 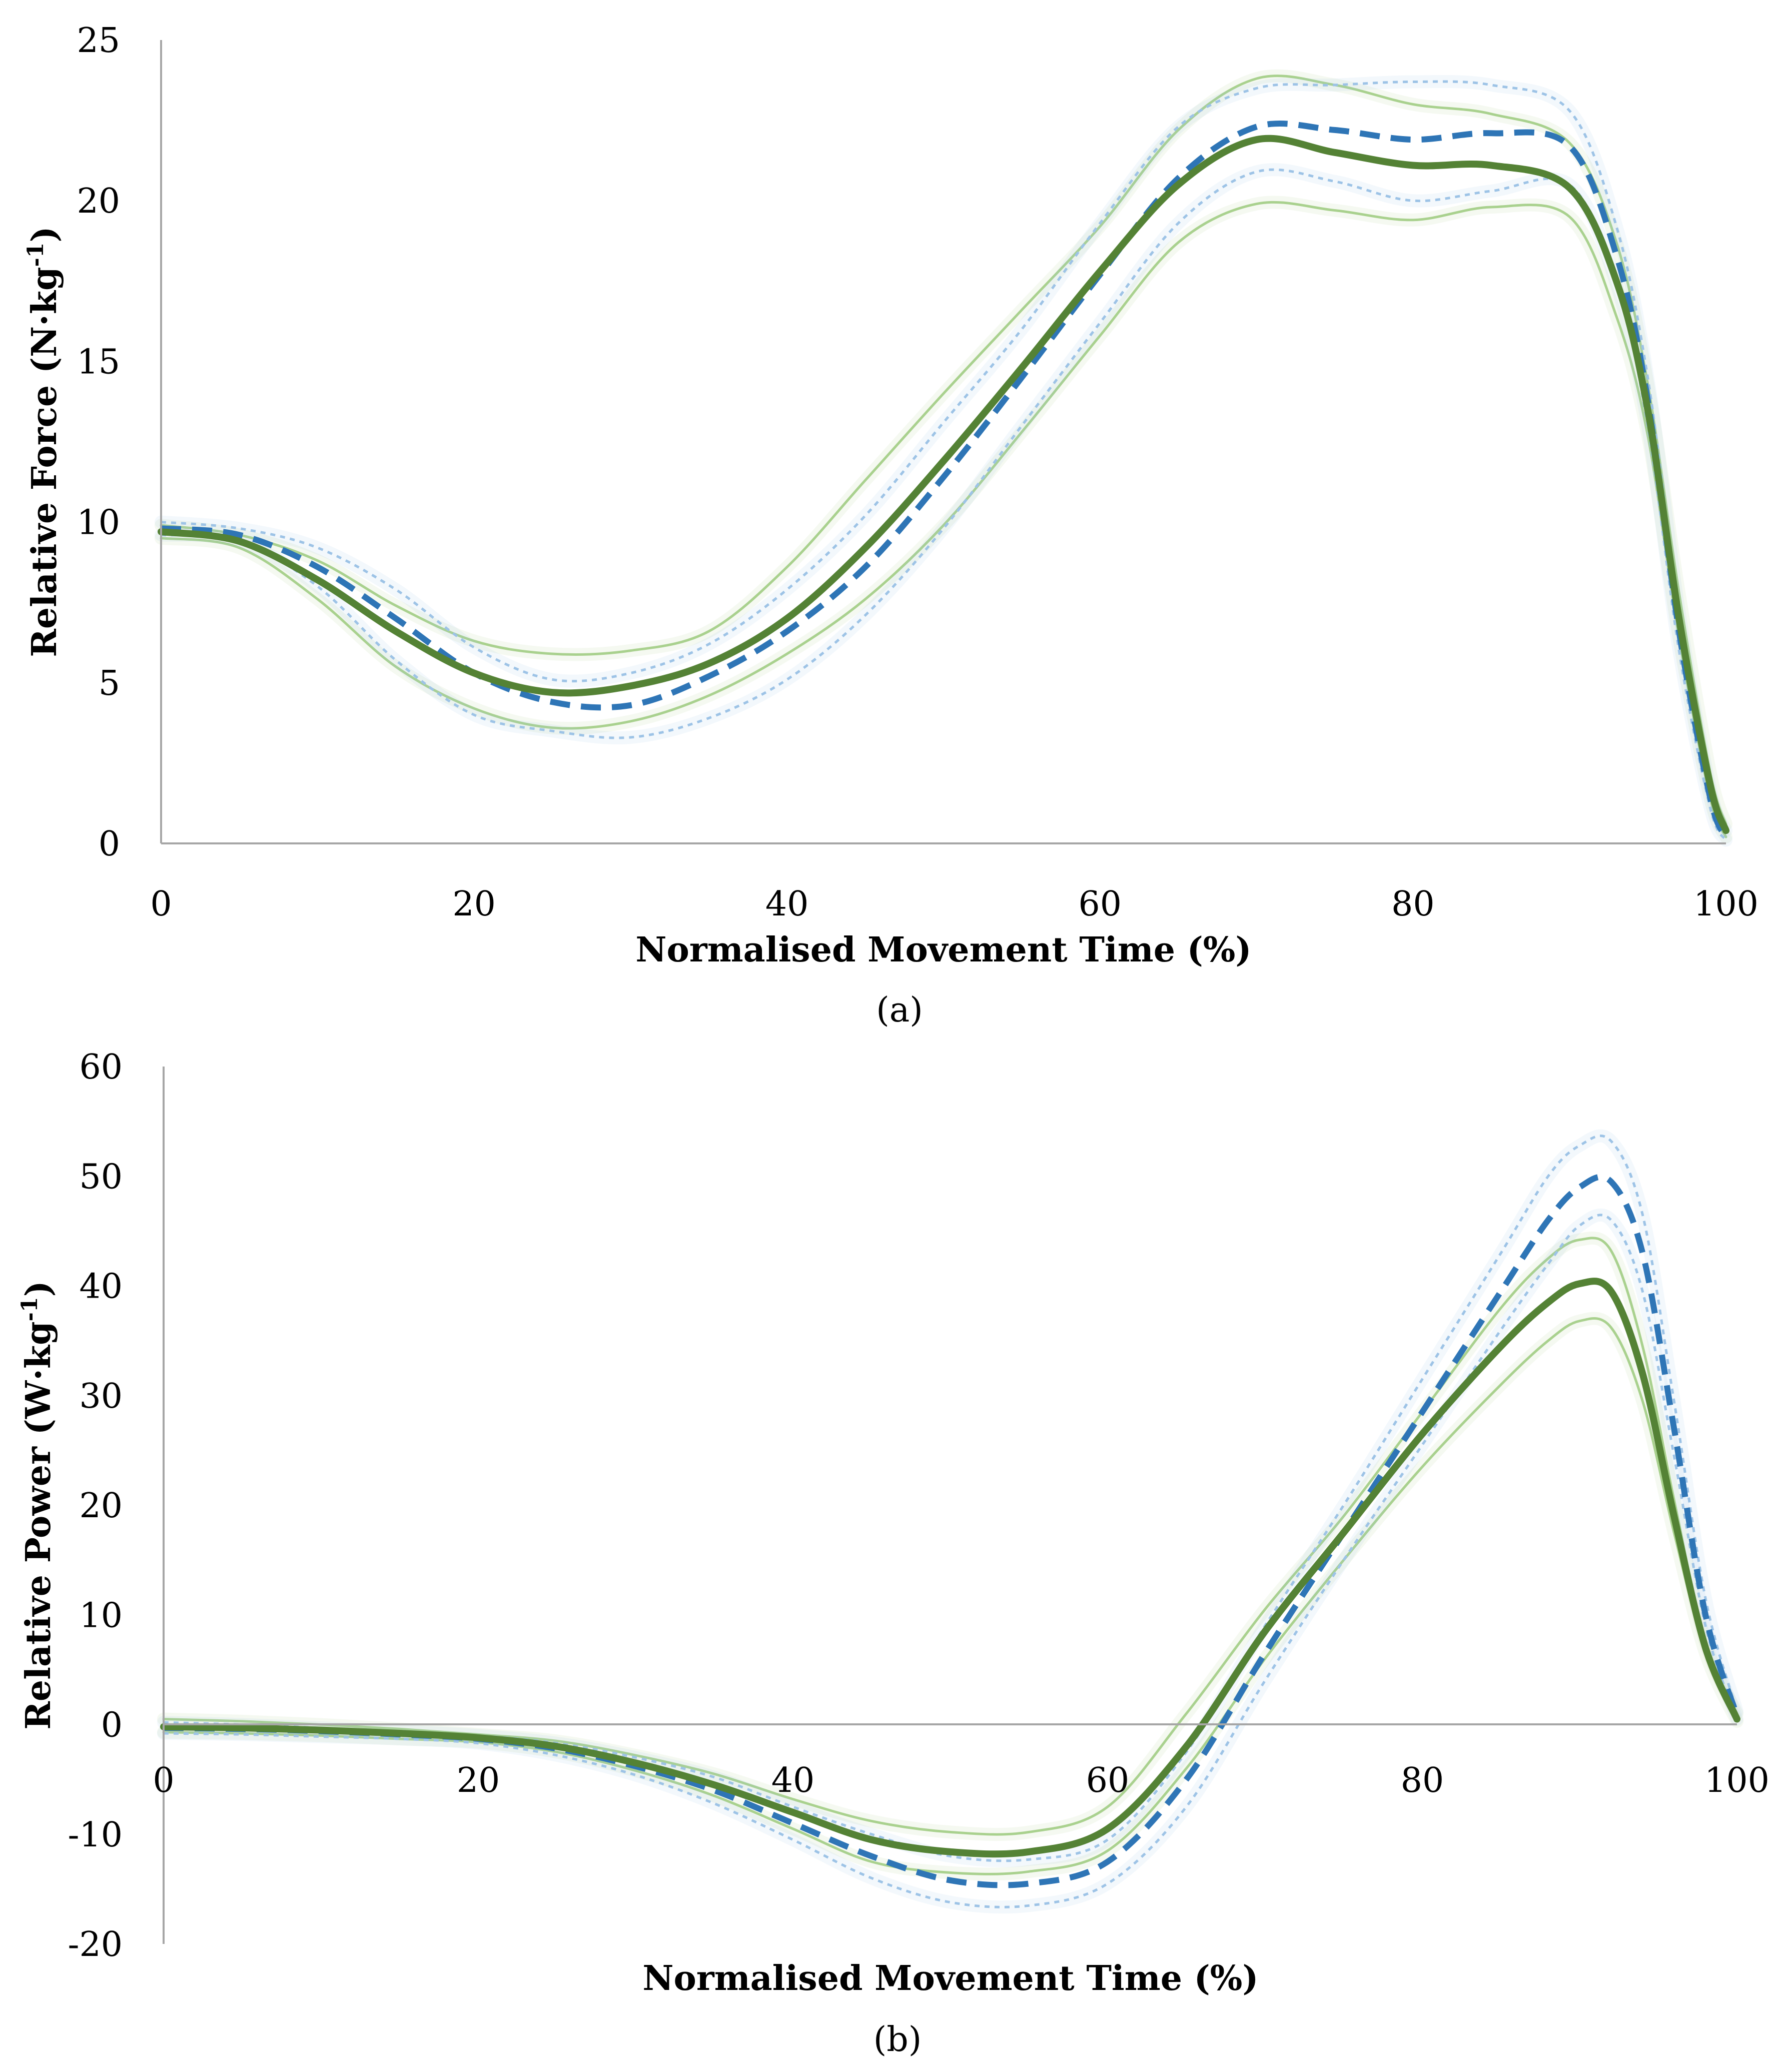 What do you see at coordinates (98, 201) in the screenshot?
I see `panel-a-y-tick-4: 20` at bounding box center [98, 201].